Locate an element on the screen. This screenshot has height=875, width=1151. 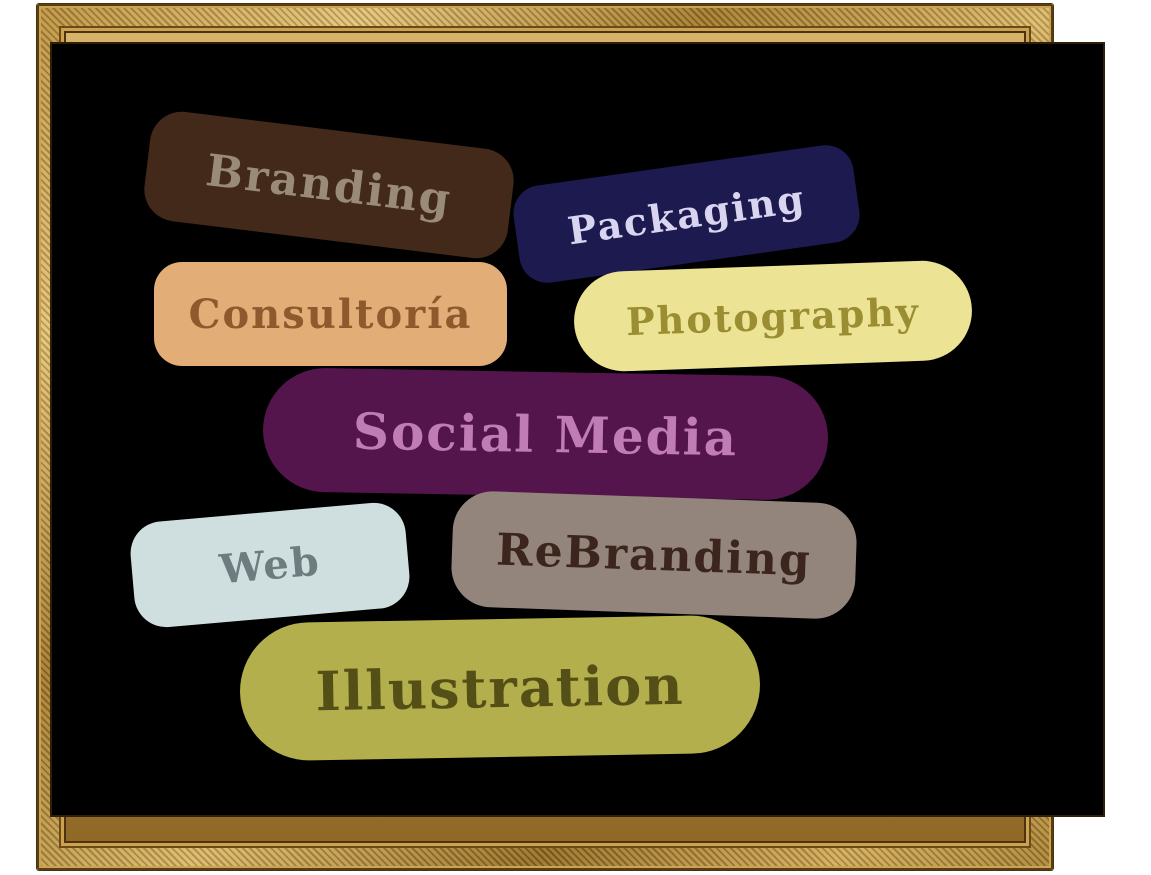
tag-photography: Photography is located at coordinates (773, 316).